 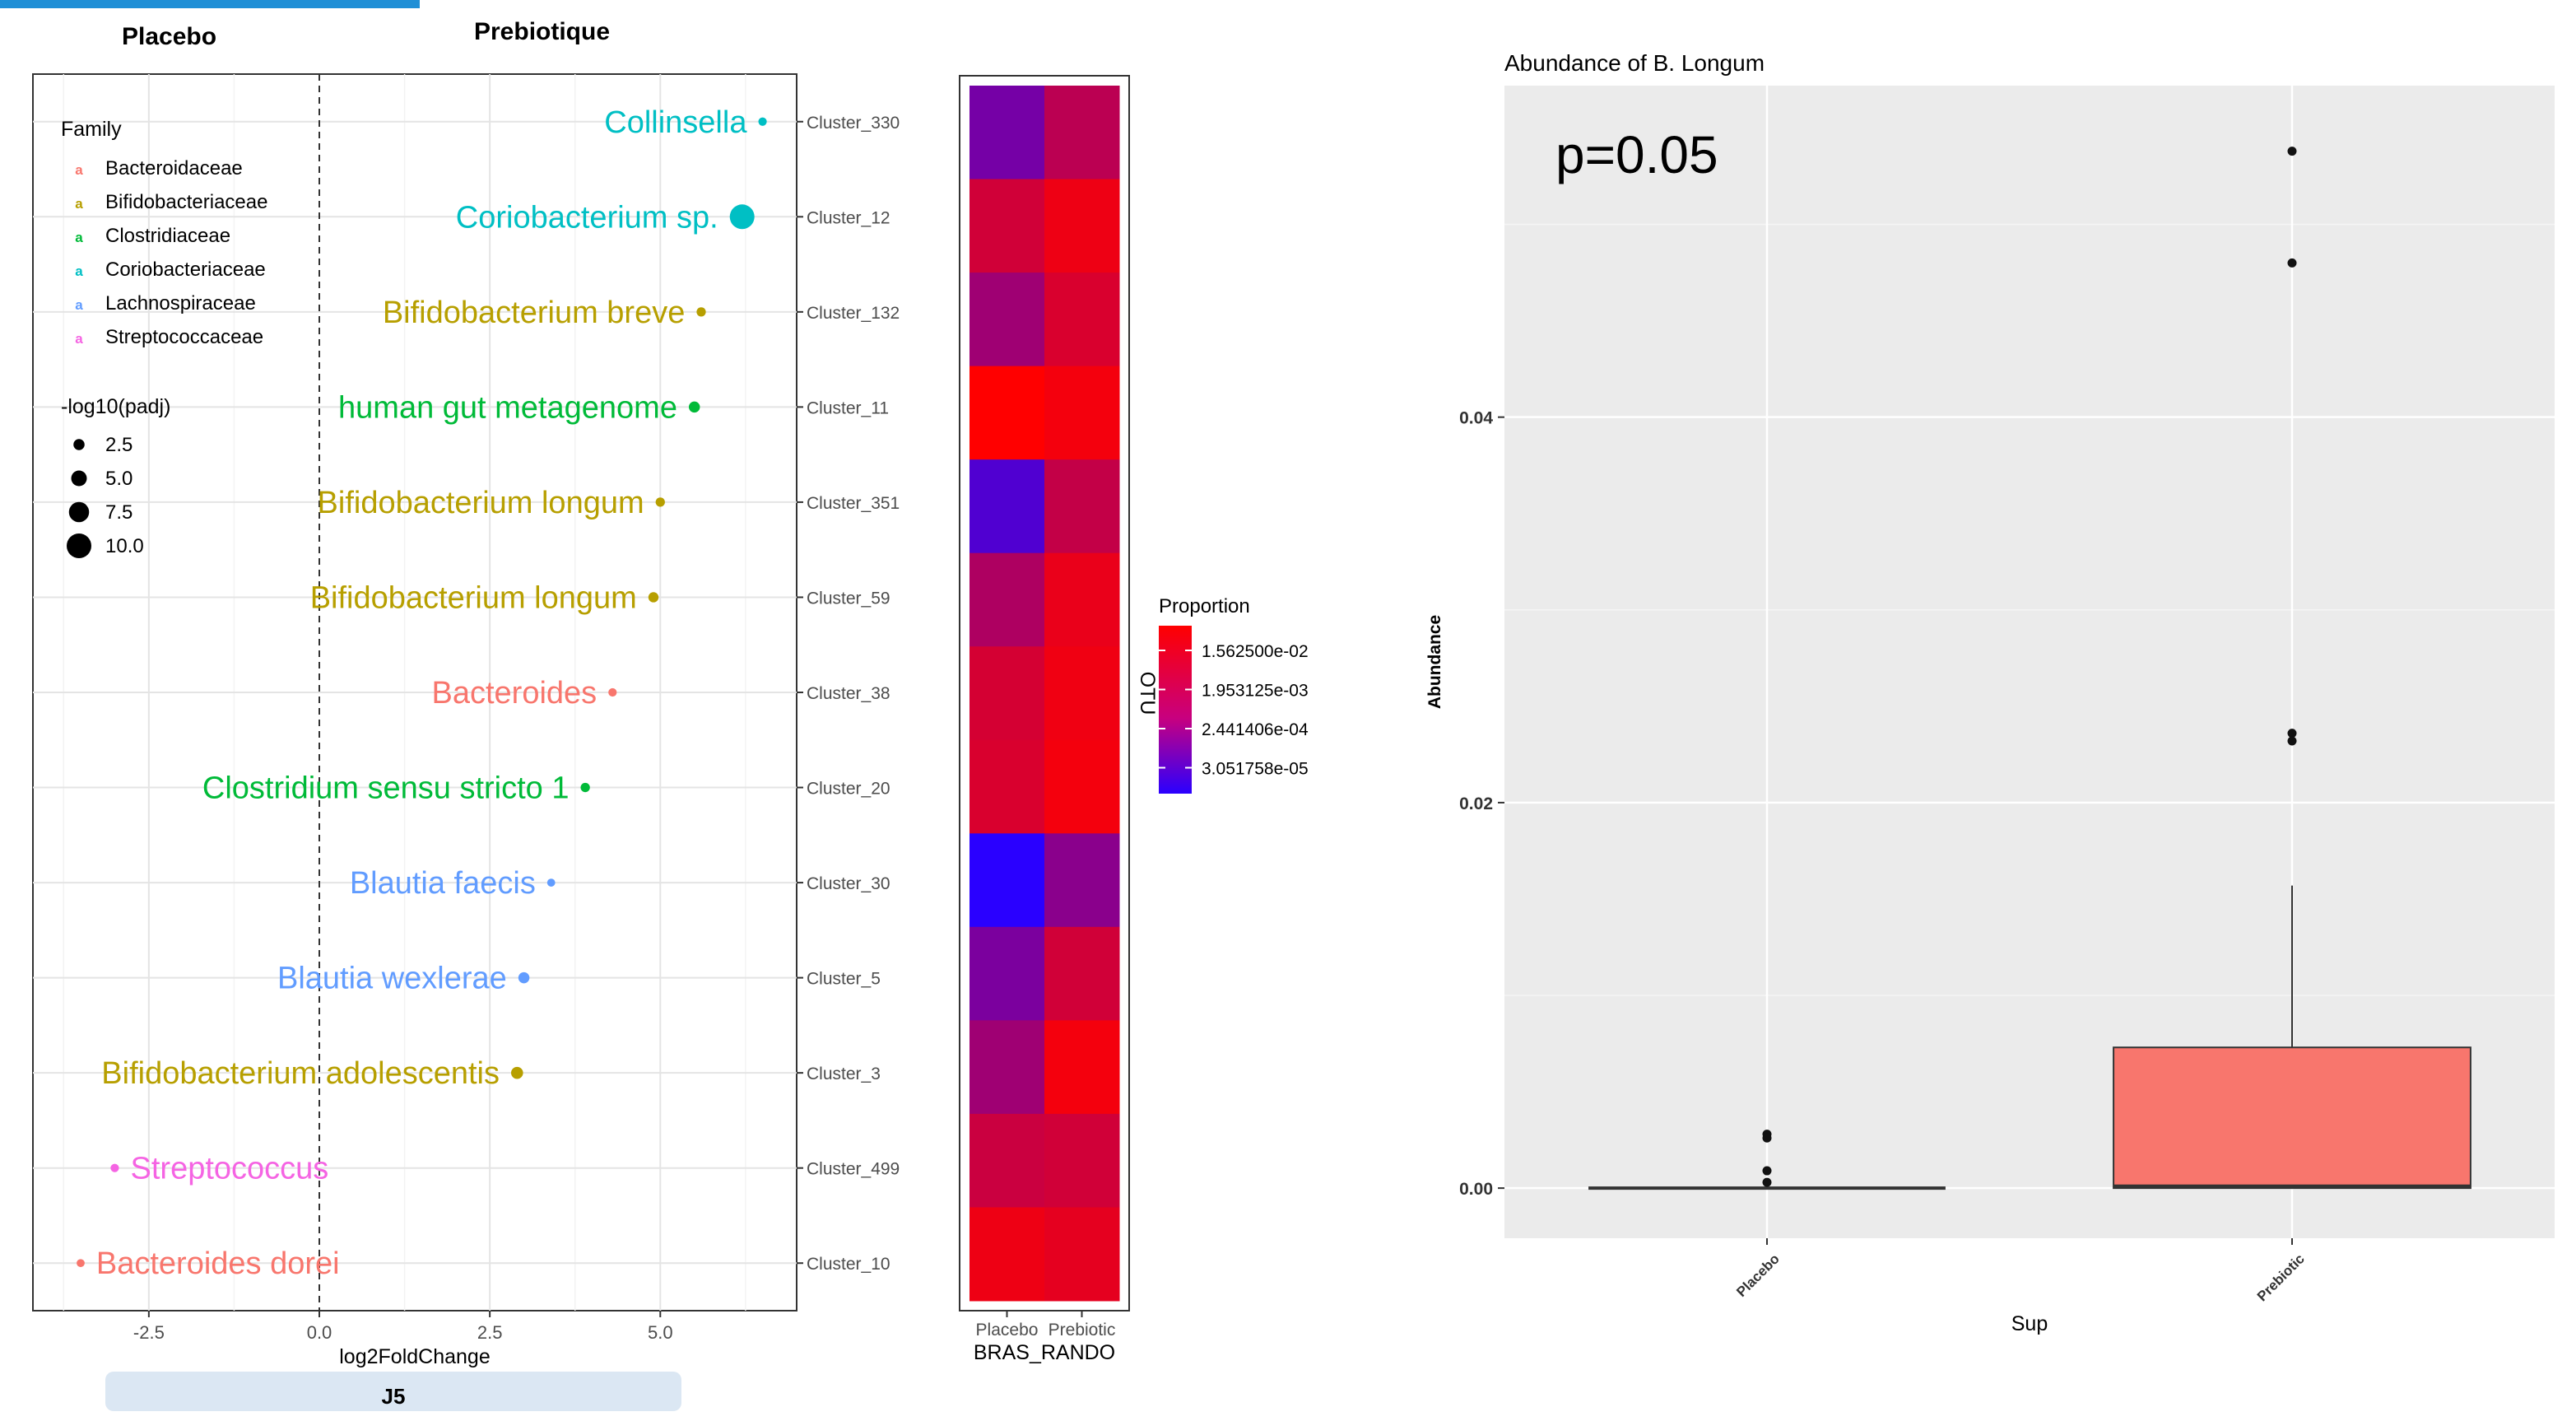 I want to click on x-axis-title: log2FoldChange, so click(x=414, y=1356).